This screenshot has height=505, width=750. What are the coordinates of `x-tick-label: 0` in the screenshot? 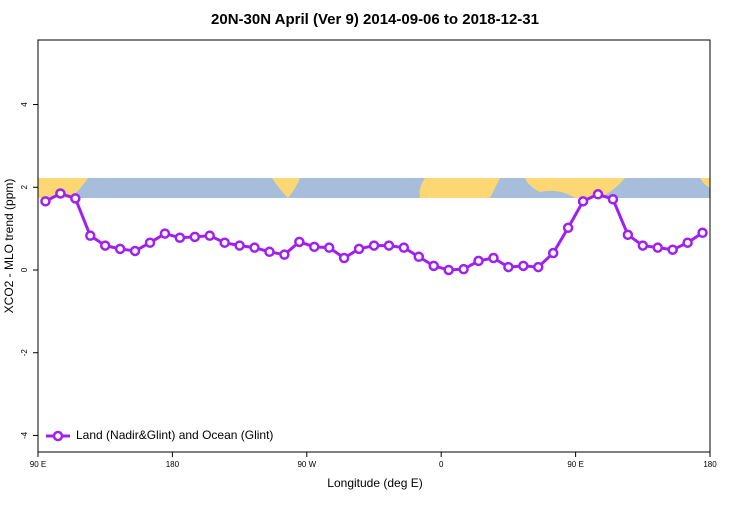 It's located at (441, 464).